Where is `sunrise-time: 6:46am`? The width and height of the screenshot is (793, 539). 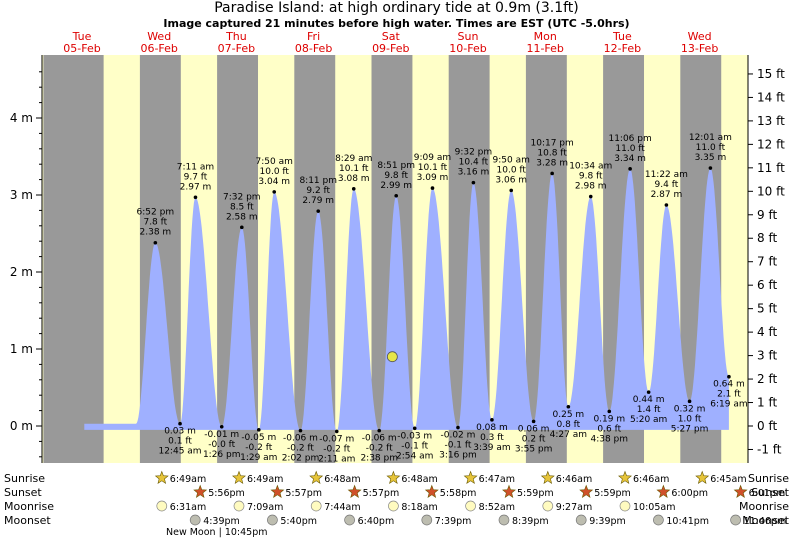
sunrise-time: 6:46am is located at coordinates (651, 479).